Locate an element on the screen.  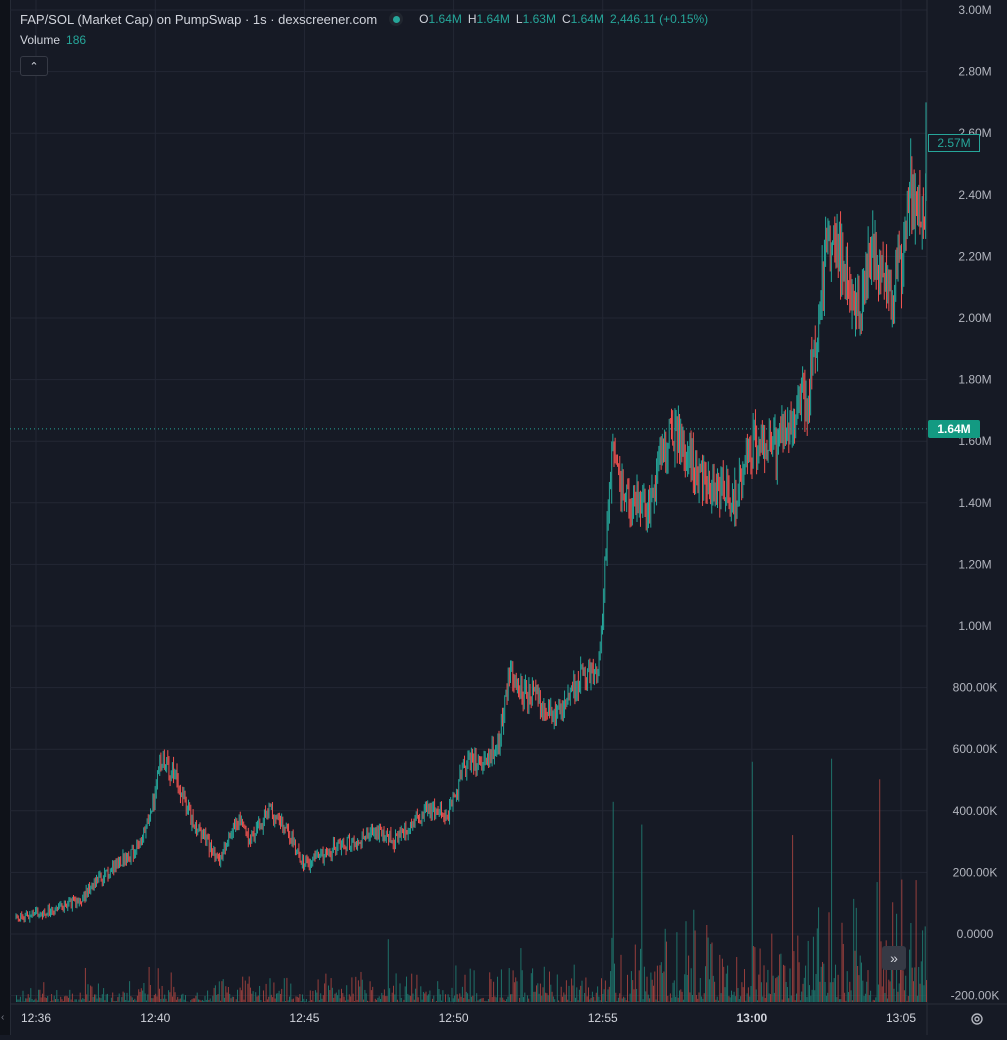
price-axis-tick: 400.00K is located at coordinates (975, 811).